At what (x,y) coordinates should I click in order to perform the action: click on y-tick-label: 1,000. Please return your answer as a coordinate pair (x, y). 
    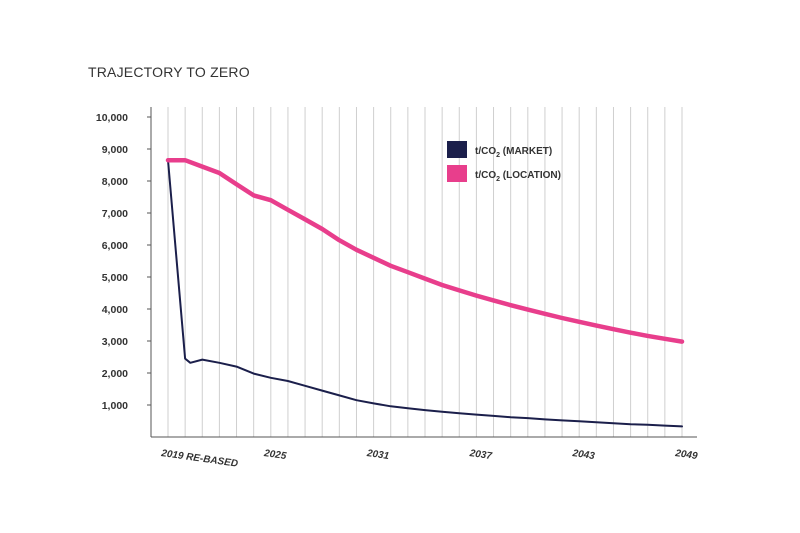
    Looking at the image, I should click on (115, 406).